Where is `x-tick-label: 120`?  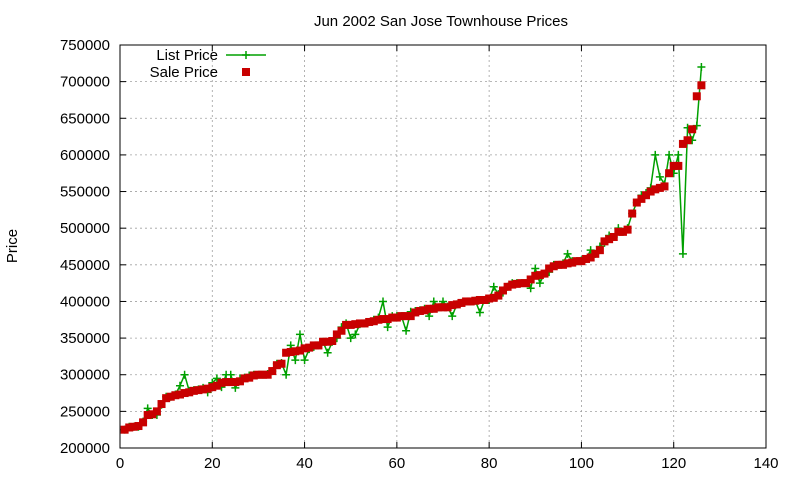
x-tick-label: 120 is located at coordinates (673, 463).